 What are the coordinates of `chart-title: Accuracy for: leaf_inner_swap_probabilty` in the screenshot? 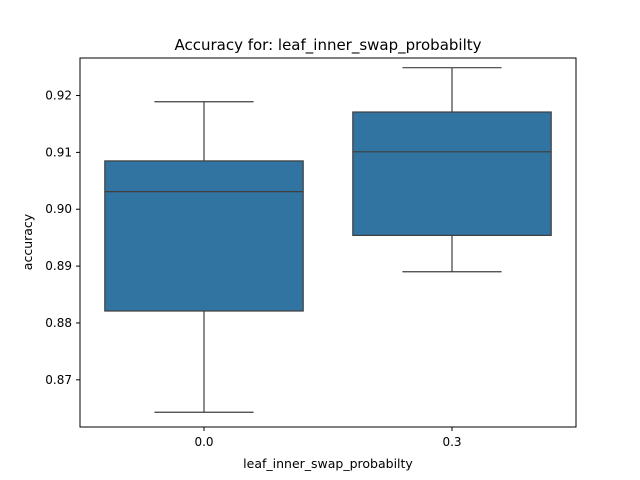 It's located at (327, 45).